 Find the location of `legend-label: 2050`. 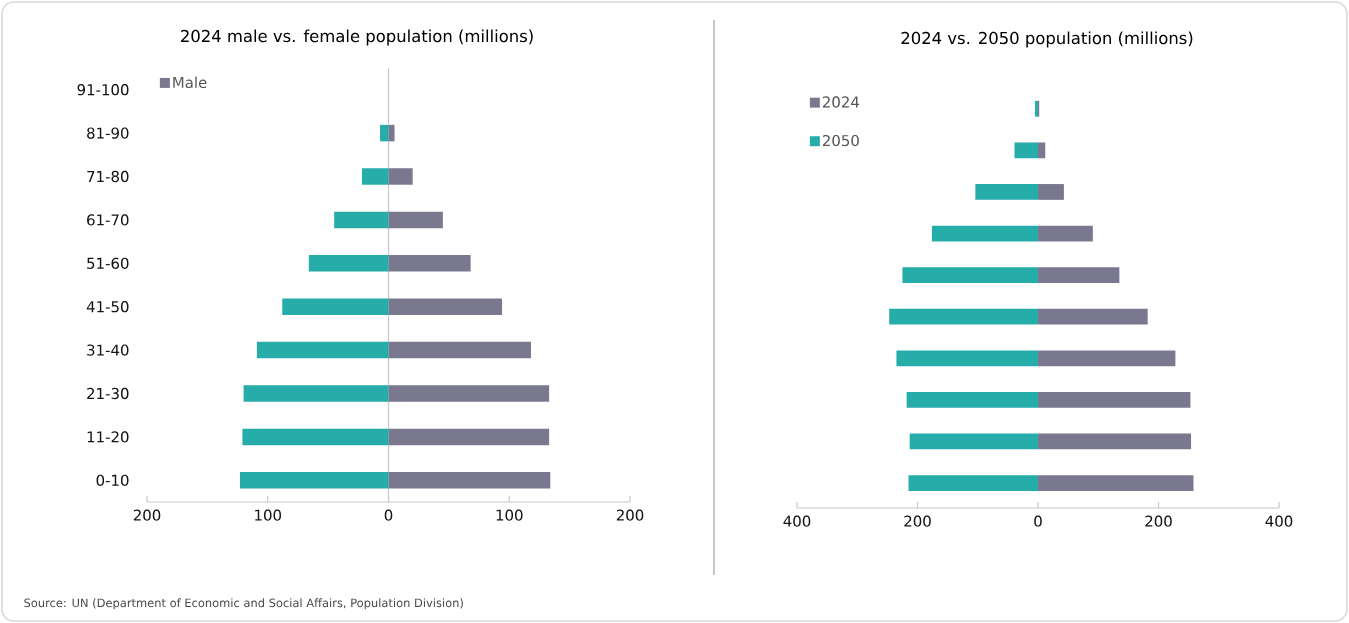

legend-label: 2050 is located at coordinates (840, 140).